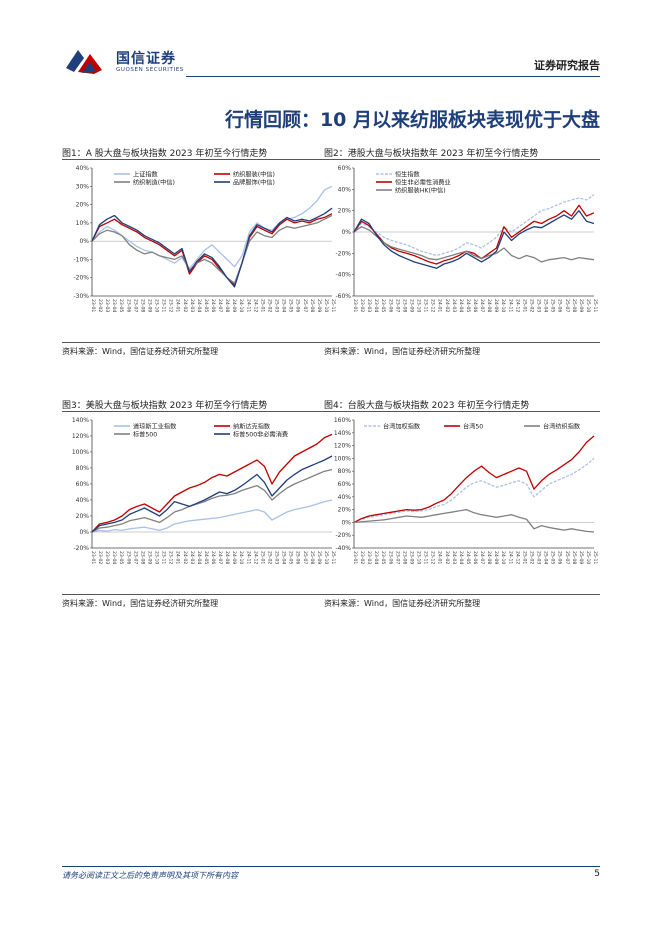 This screenshot has width=662, height=936. I want to click on x-tick-label: 25-06, so click(560, 305).